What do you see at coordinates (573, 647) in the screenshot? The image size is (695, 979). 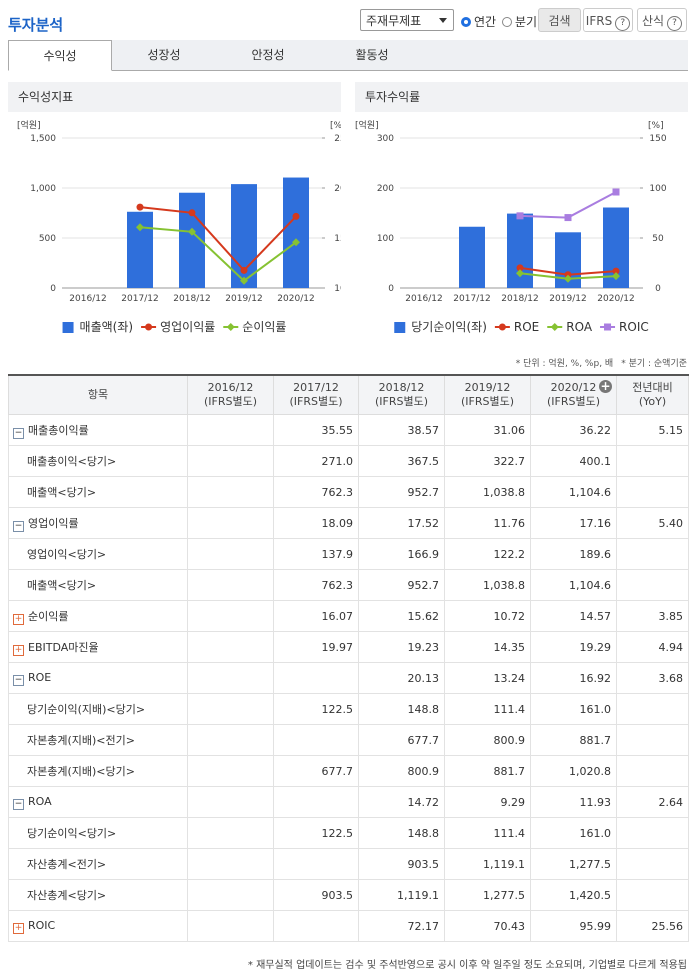 I see `value-cell: 19.29` at bounding box center [573, 647].